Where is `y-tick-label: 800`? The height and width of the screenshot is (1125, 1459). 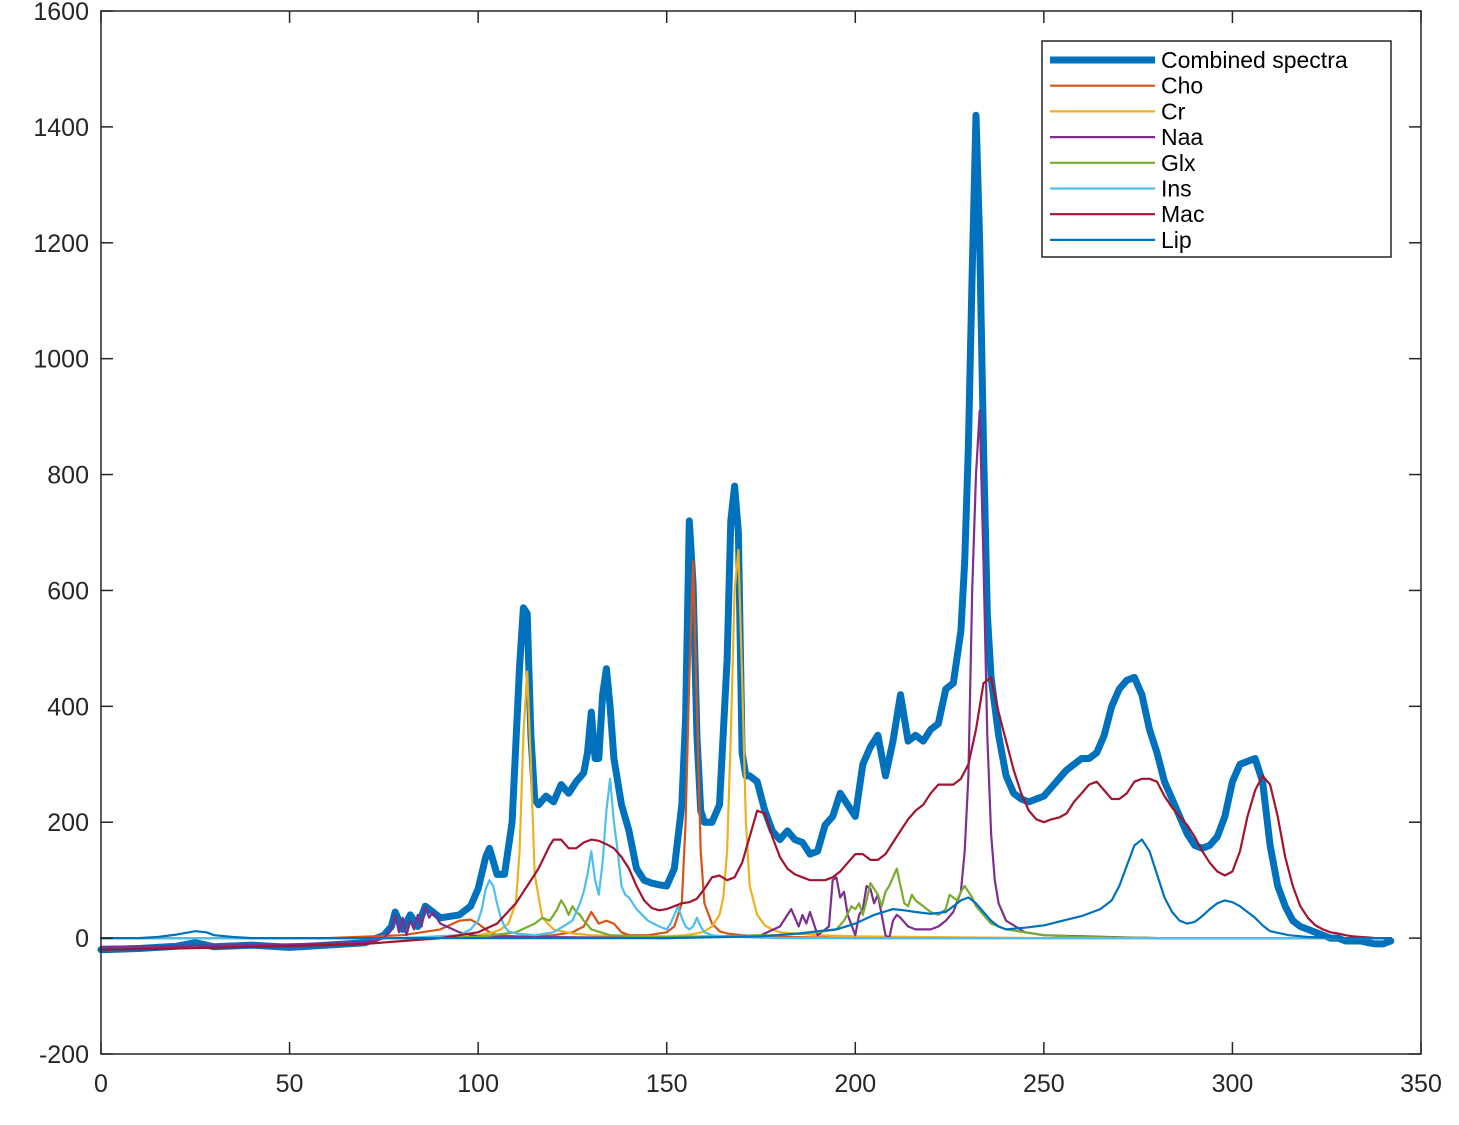 y-tick-label: 800 is located at coordinates (68, 476).